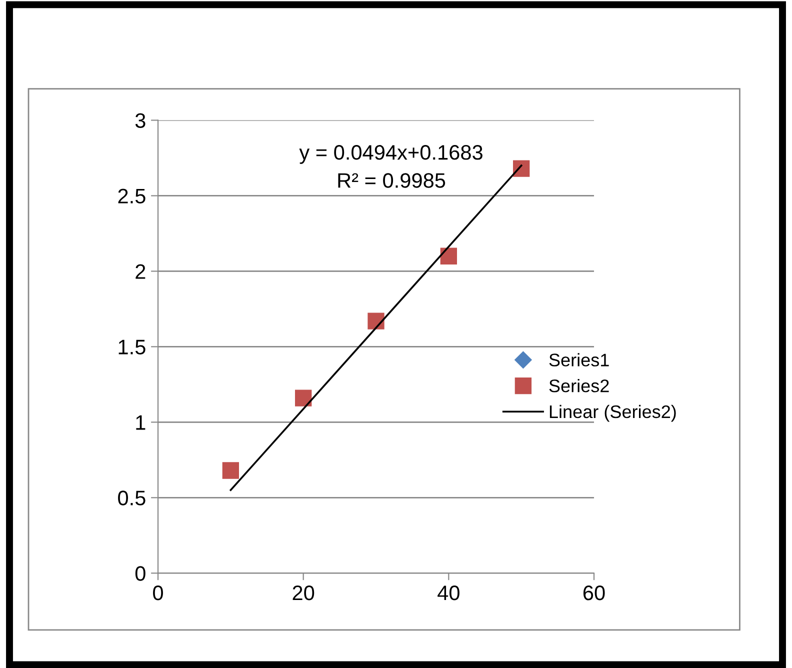 The height and width of the screenshot is (668, 792). Describe the element at coordinates (158, 593) in the screenshot. I see `x-tick-label: 0` at that location.